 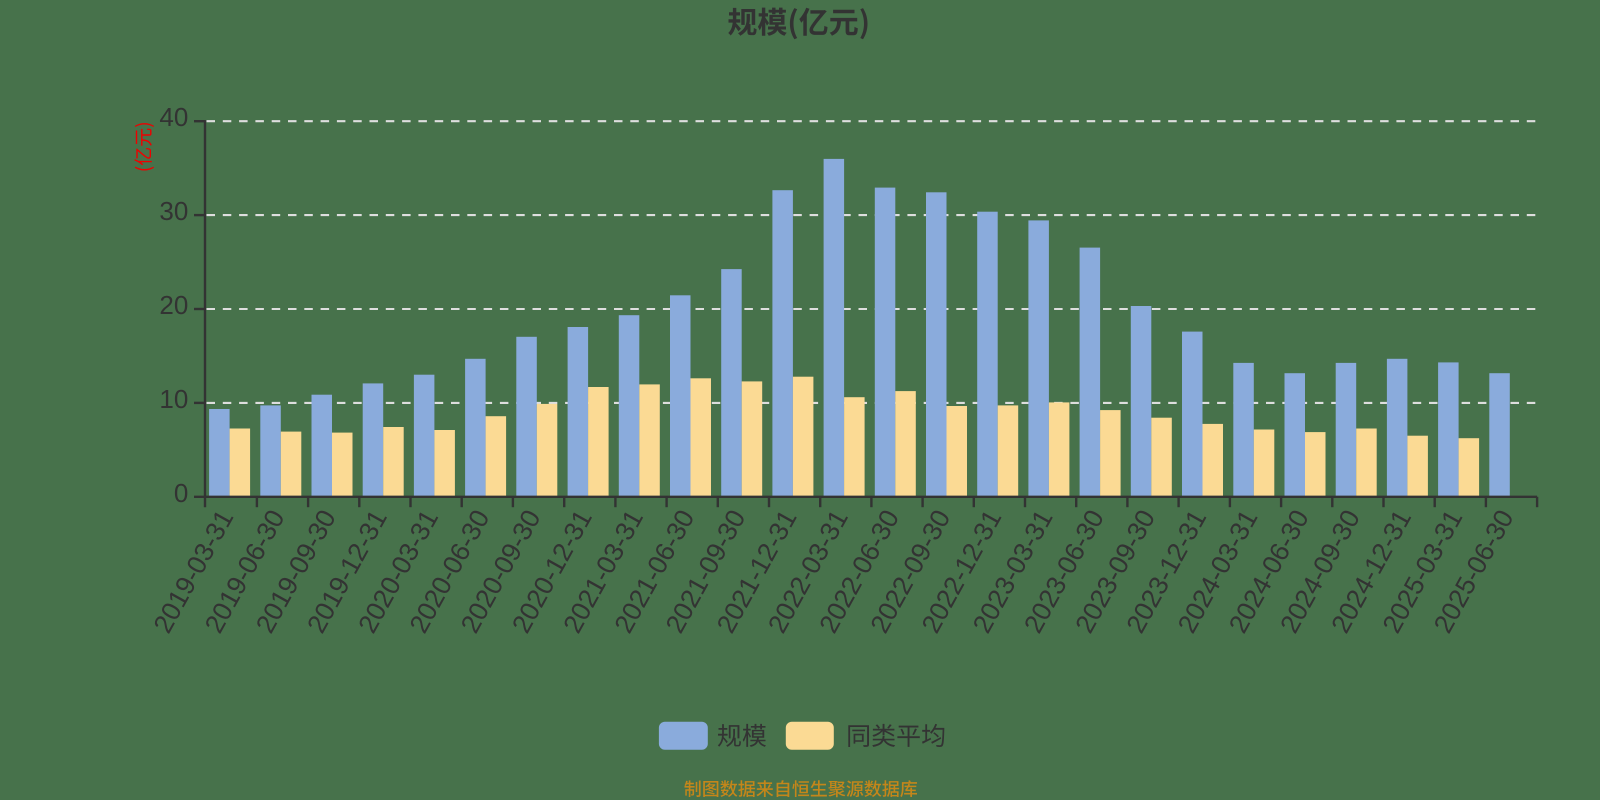 I want to click on svg-text: 0, so click(x=181, y=493).